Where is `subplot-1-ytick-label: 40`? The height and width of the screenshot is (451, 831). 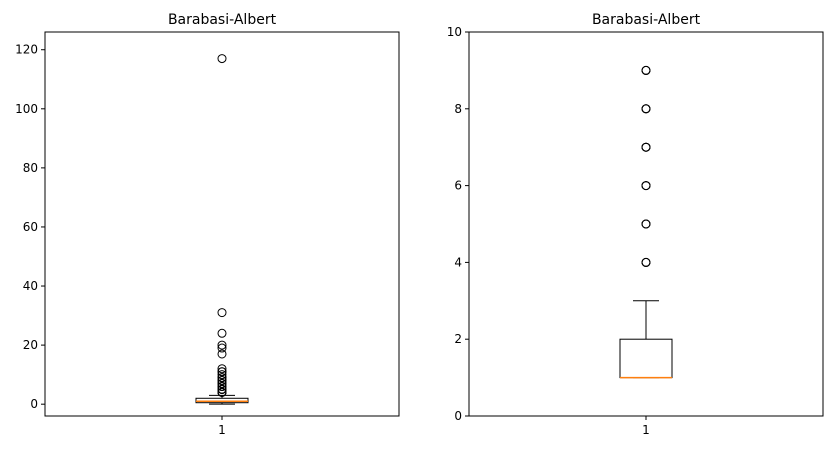
subplot-1-ytick-label: 40 is located at coordinates (30, 286).